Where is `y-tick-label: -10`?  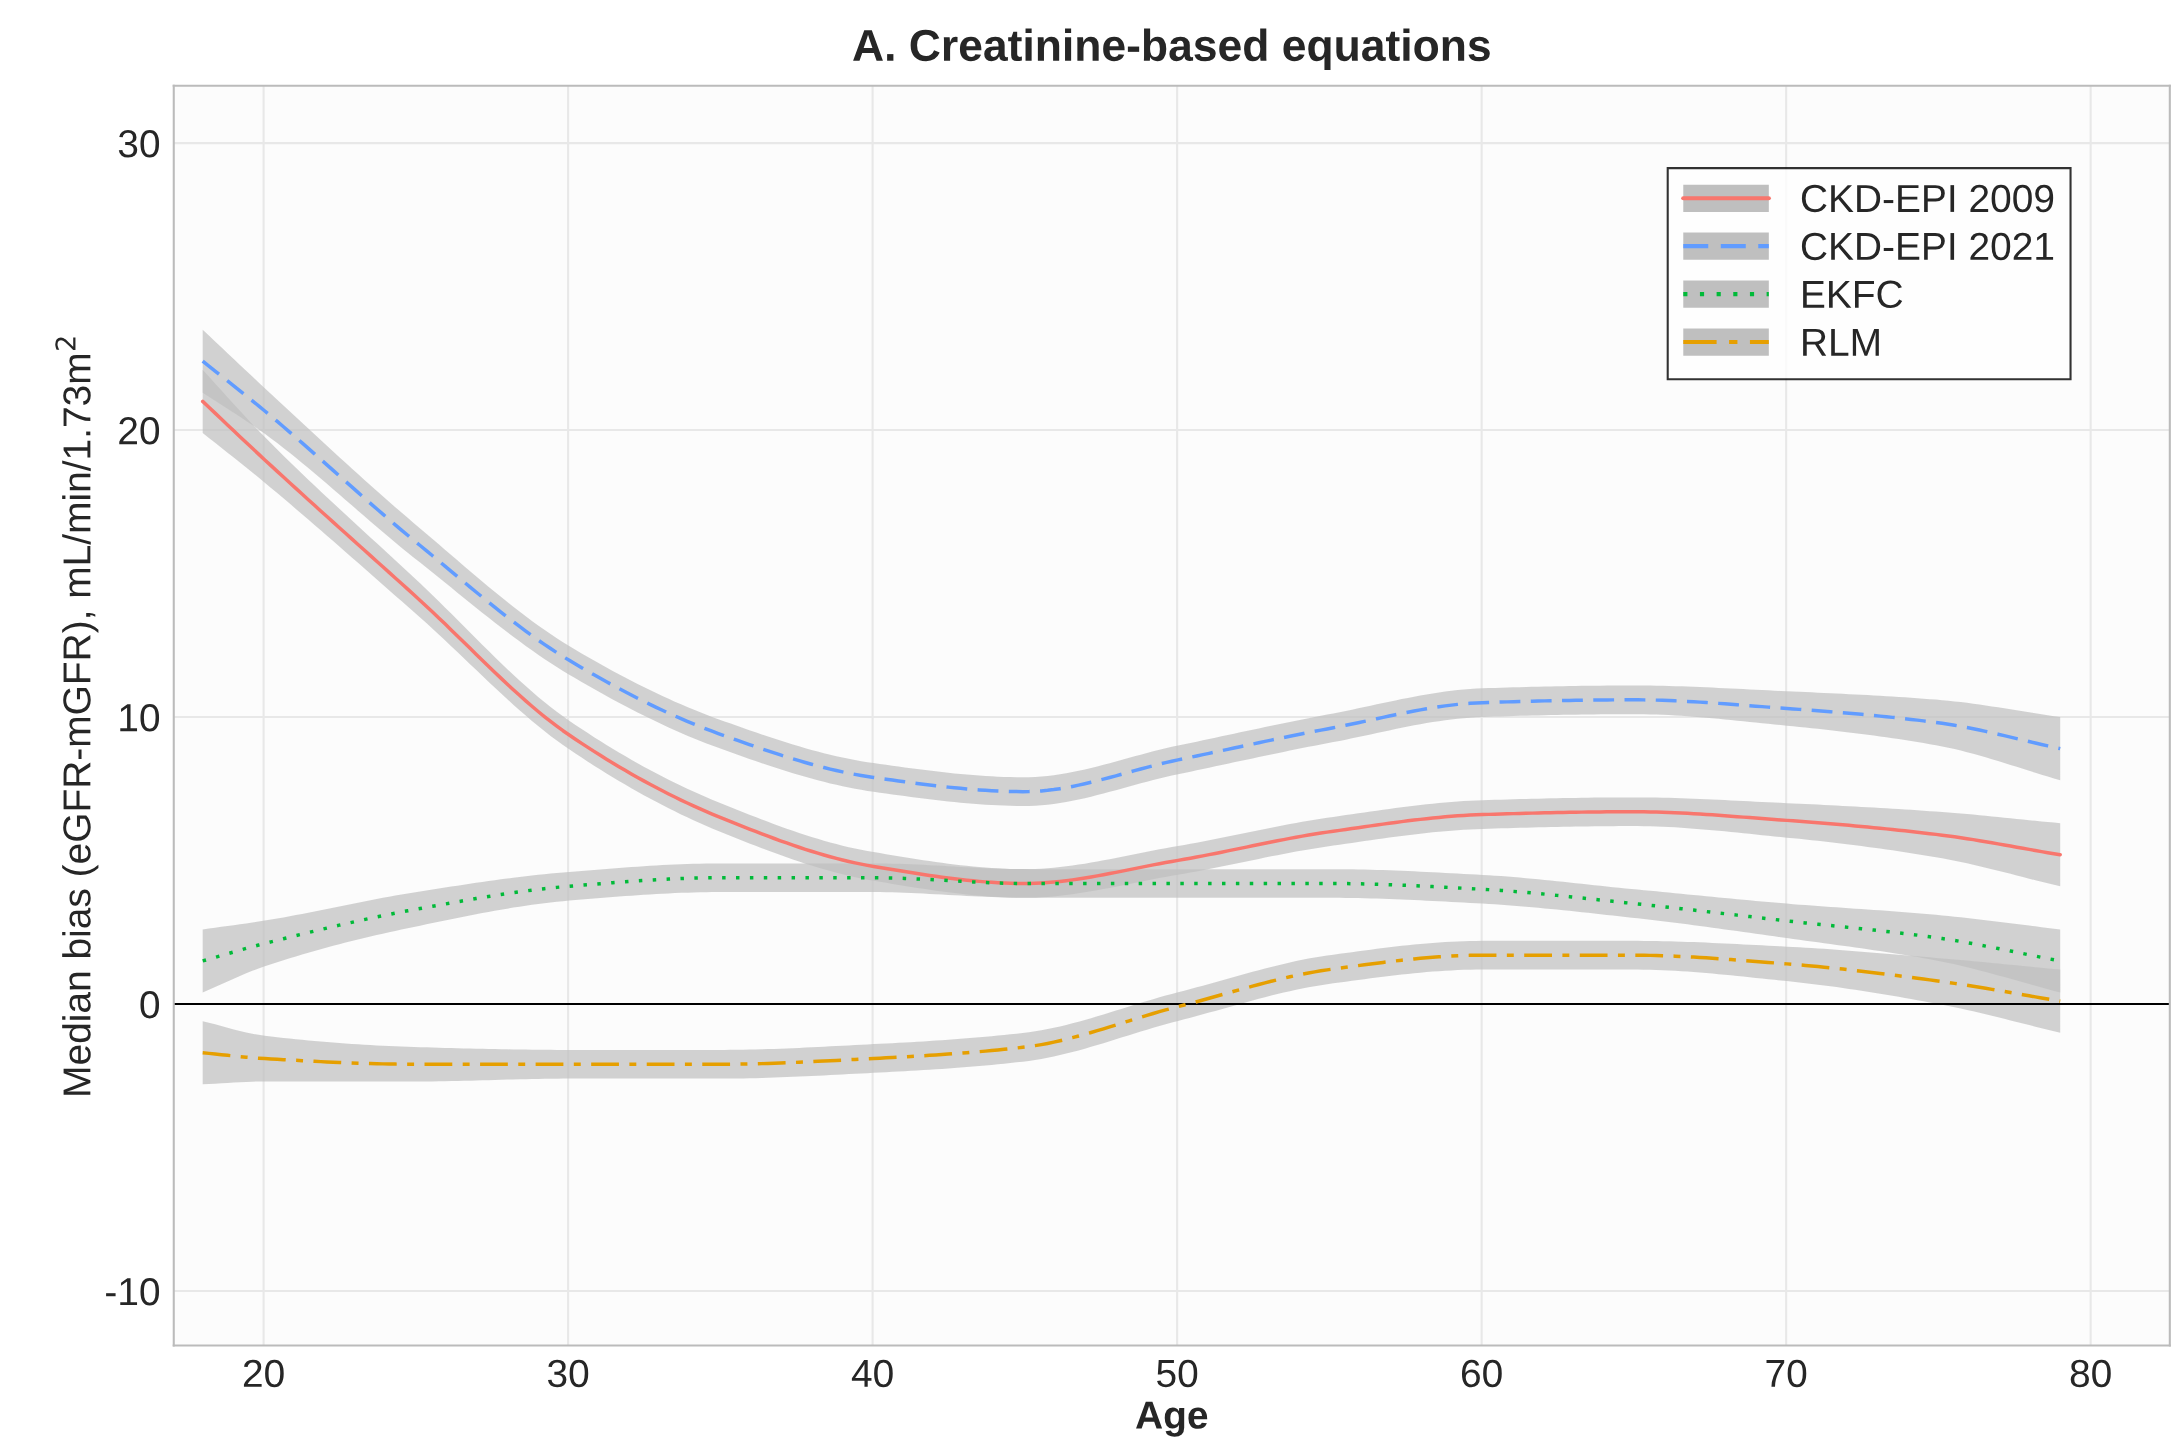
y-tick-label: -10 is located at coordinates (133, 1291).